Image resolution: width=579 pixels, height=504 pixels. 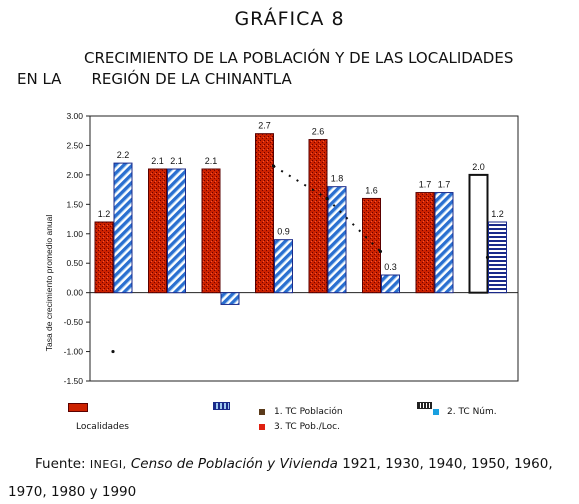 I want to click on chart-subtitle-line2: EN LA REGIÓN DE LA CHINANTLA, so click(x=154, y=79).